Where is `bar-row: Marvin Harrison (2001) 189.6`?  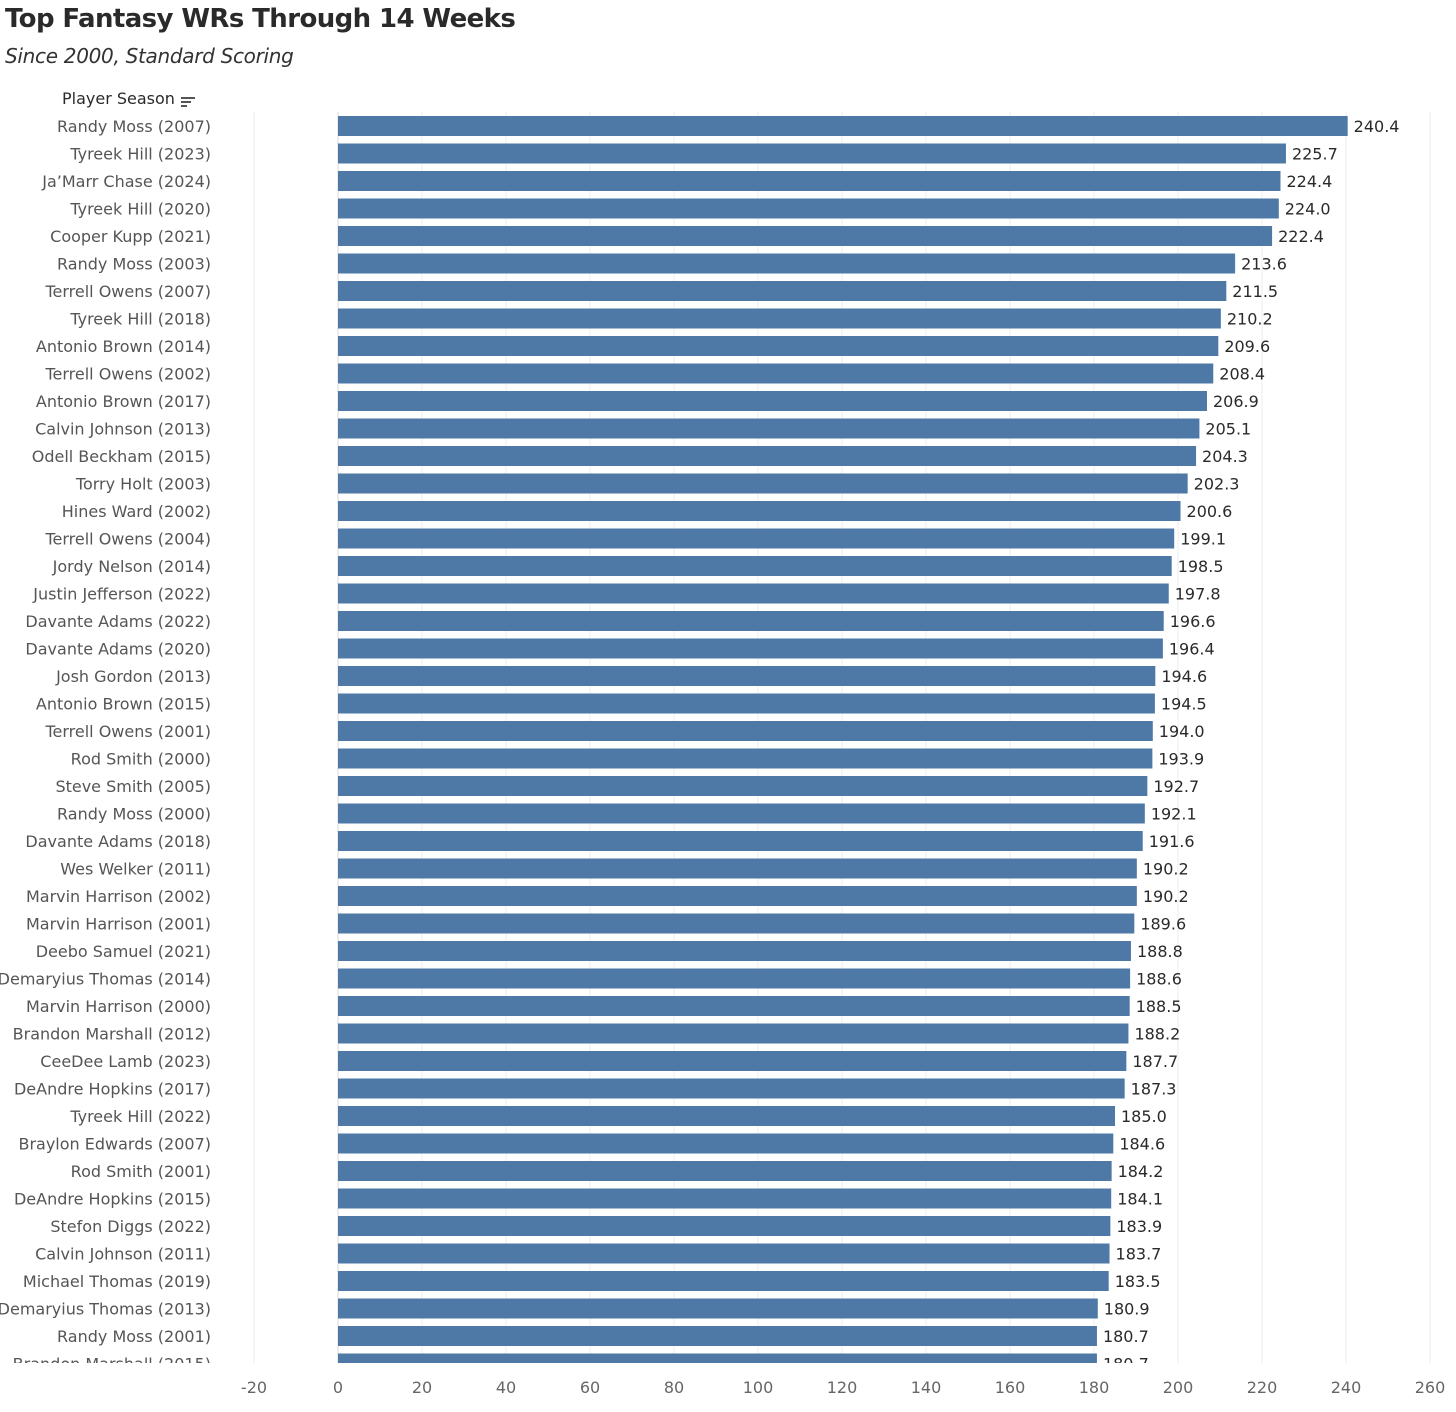
bar-row: Marvin Harrison (2001) 189.6 is located at coordinates (606, 923).